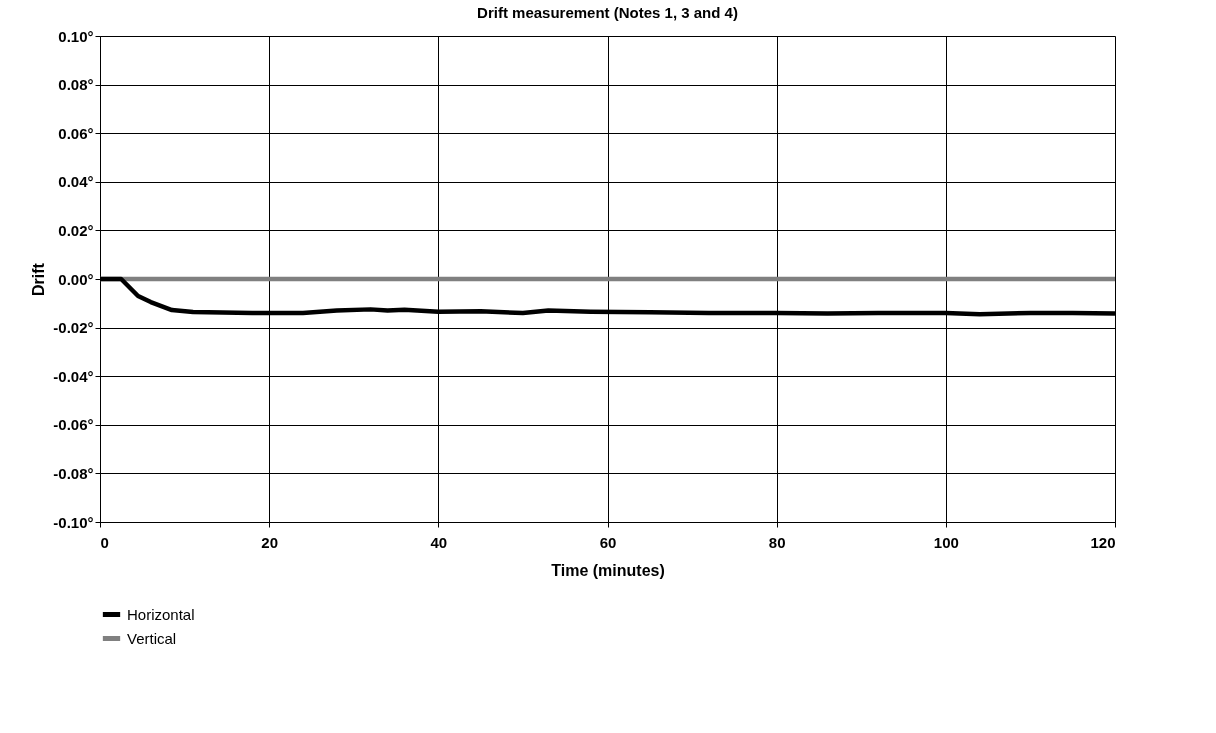 This screenshot has height=733, width=1216. Describe the element at coordinates (39, 279) in the screenshot. I see `y-axis-title: Drift` at that location.